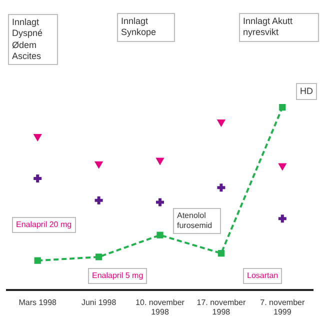 This screenshot has height=320, width=320. What do you see at coordinates (262, 276) in the screenshot?
I see `annotation: Losartan` at bounding box center [262, 276].